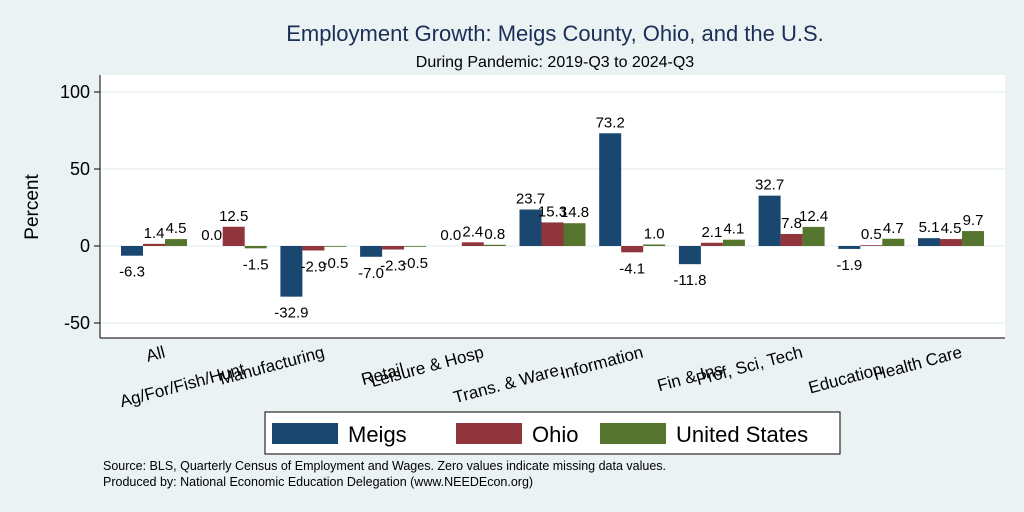 This screenshot has width=1024, height=512. Describe the element at coordinates (610, 122) in the screenshot. I see `value-label: 73.2` at that location.